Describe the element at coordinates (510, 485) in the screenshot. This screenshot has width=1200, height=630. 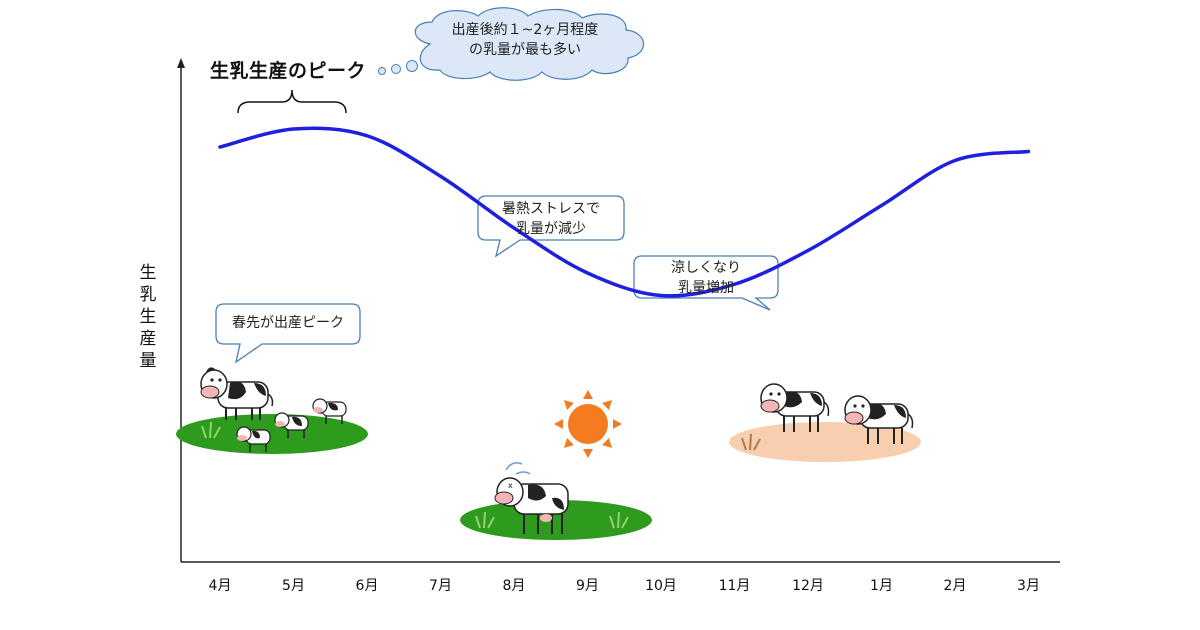
I see `svg-text: x` at that location.